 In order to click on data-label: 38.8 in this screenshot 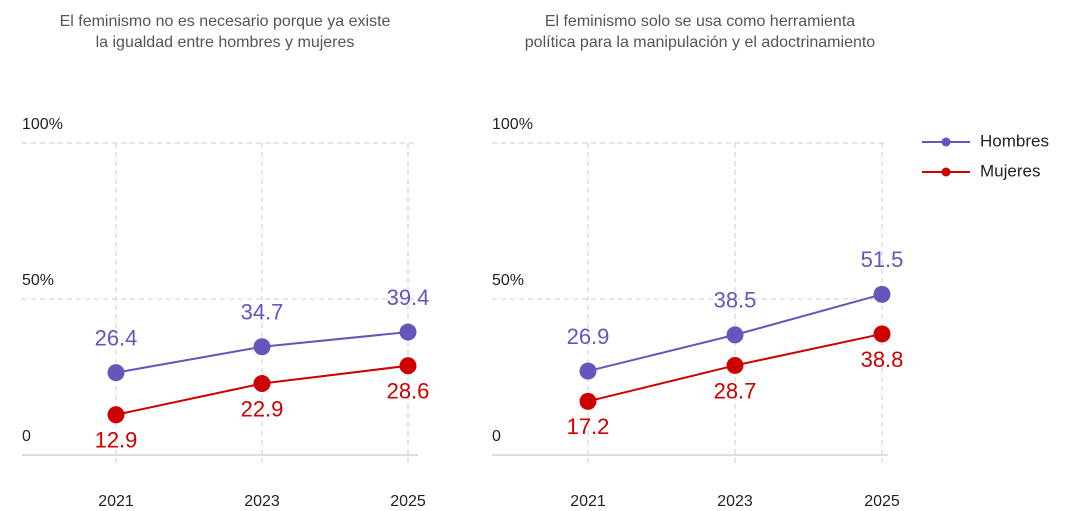, I will do `click(882, 359)`.